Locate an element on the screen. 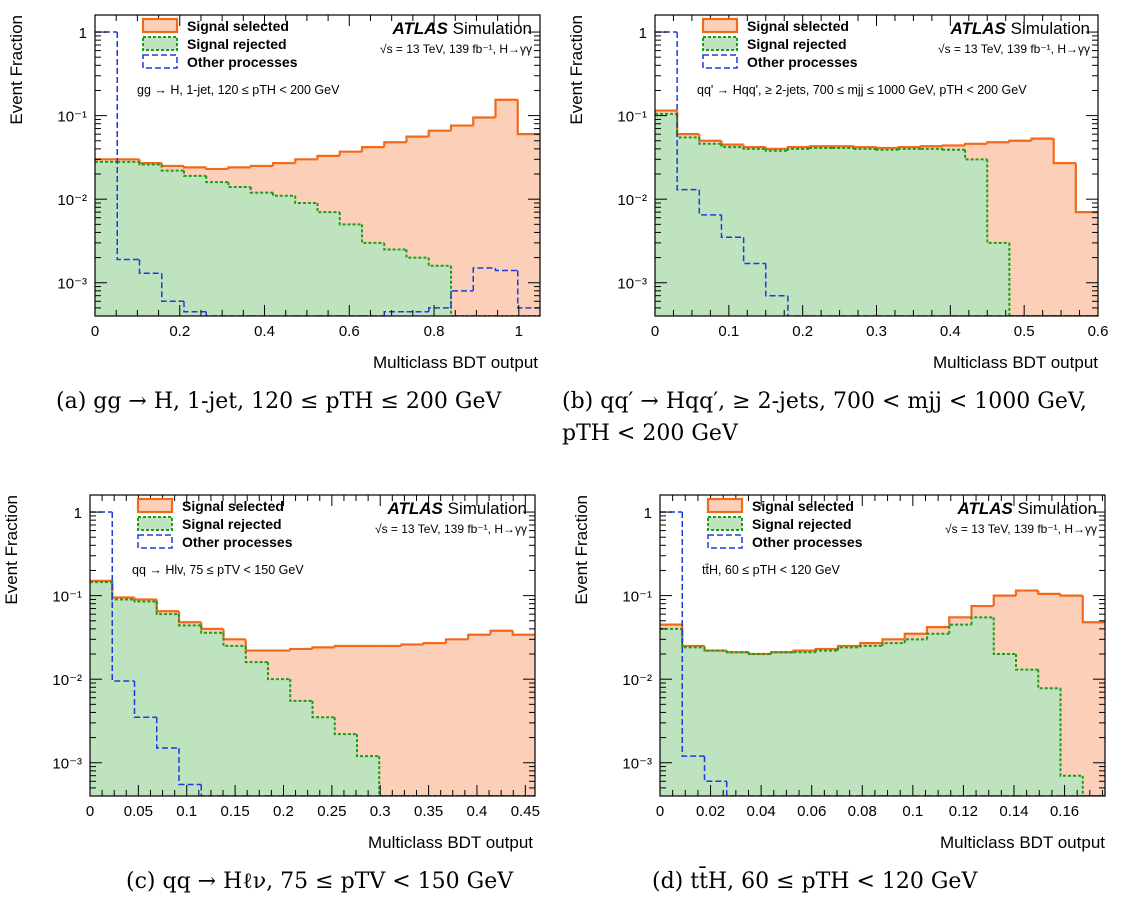 This screenshot has height=907, width=1133. atlas-subtitle: √s = 13 TeV, 139 fb⁻¹, H→γγ is located at coordinates (456, 49).